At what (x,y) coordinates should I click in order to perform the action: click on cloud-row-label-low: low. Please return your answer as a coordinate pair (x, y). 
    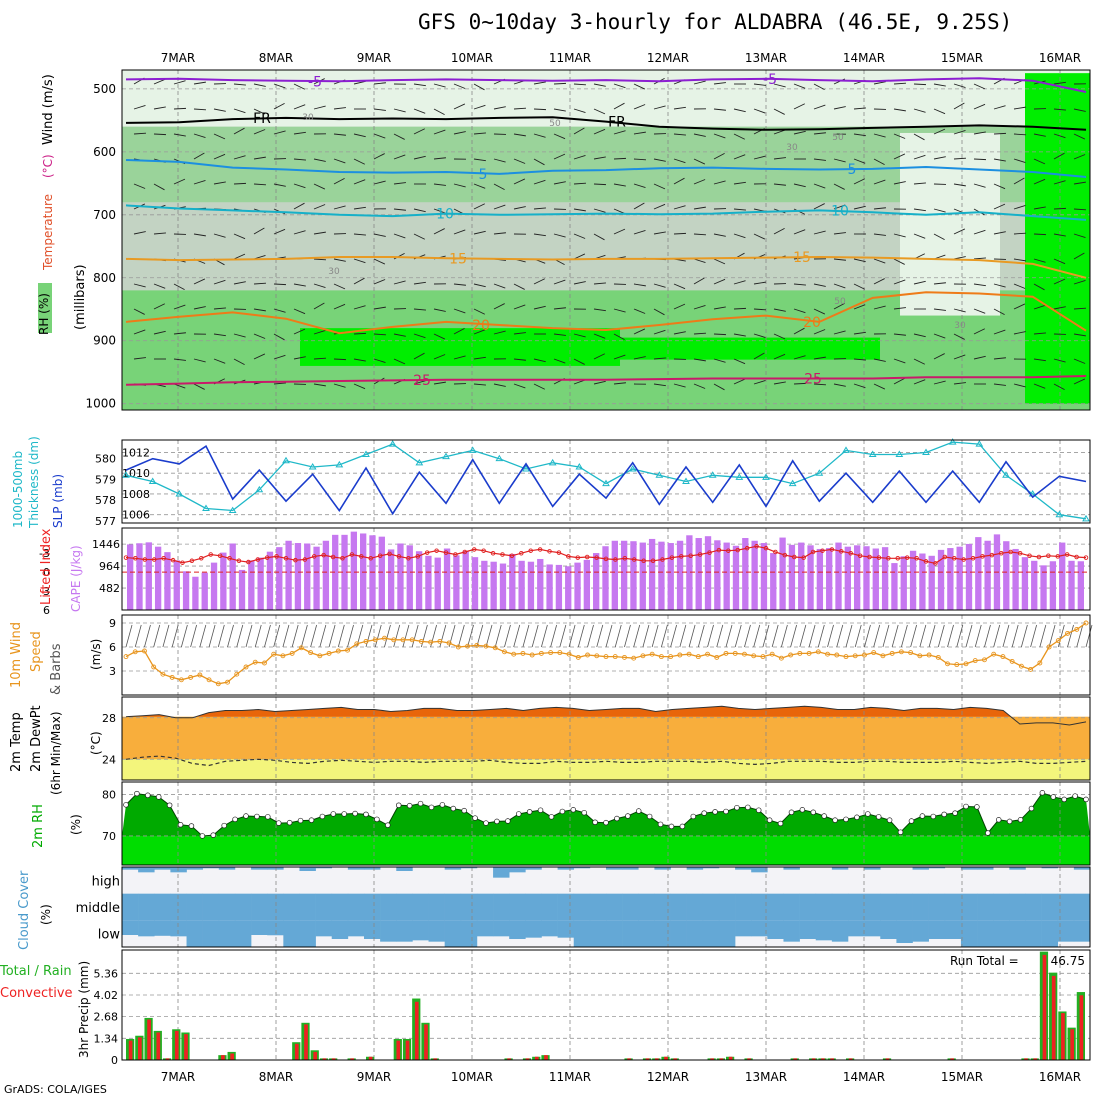
    Looking at the image, I should click on (109, 935).